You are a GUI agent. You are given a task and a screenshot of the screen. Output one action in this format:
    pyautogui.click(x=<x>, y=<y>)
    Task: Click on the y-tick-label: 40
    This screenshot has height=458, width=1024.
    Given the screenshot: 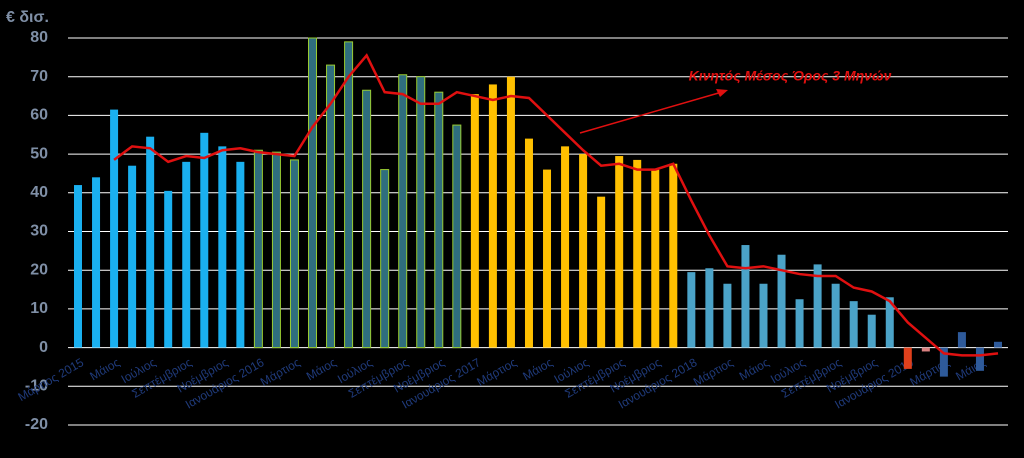 What is the action you would take?
    pyautogui.click(x=39, y=192)
    